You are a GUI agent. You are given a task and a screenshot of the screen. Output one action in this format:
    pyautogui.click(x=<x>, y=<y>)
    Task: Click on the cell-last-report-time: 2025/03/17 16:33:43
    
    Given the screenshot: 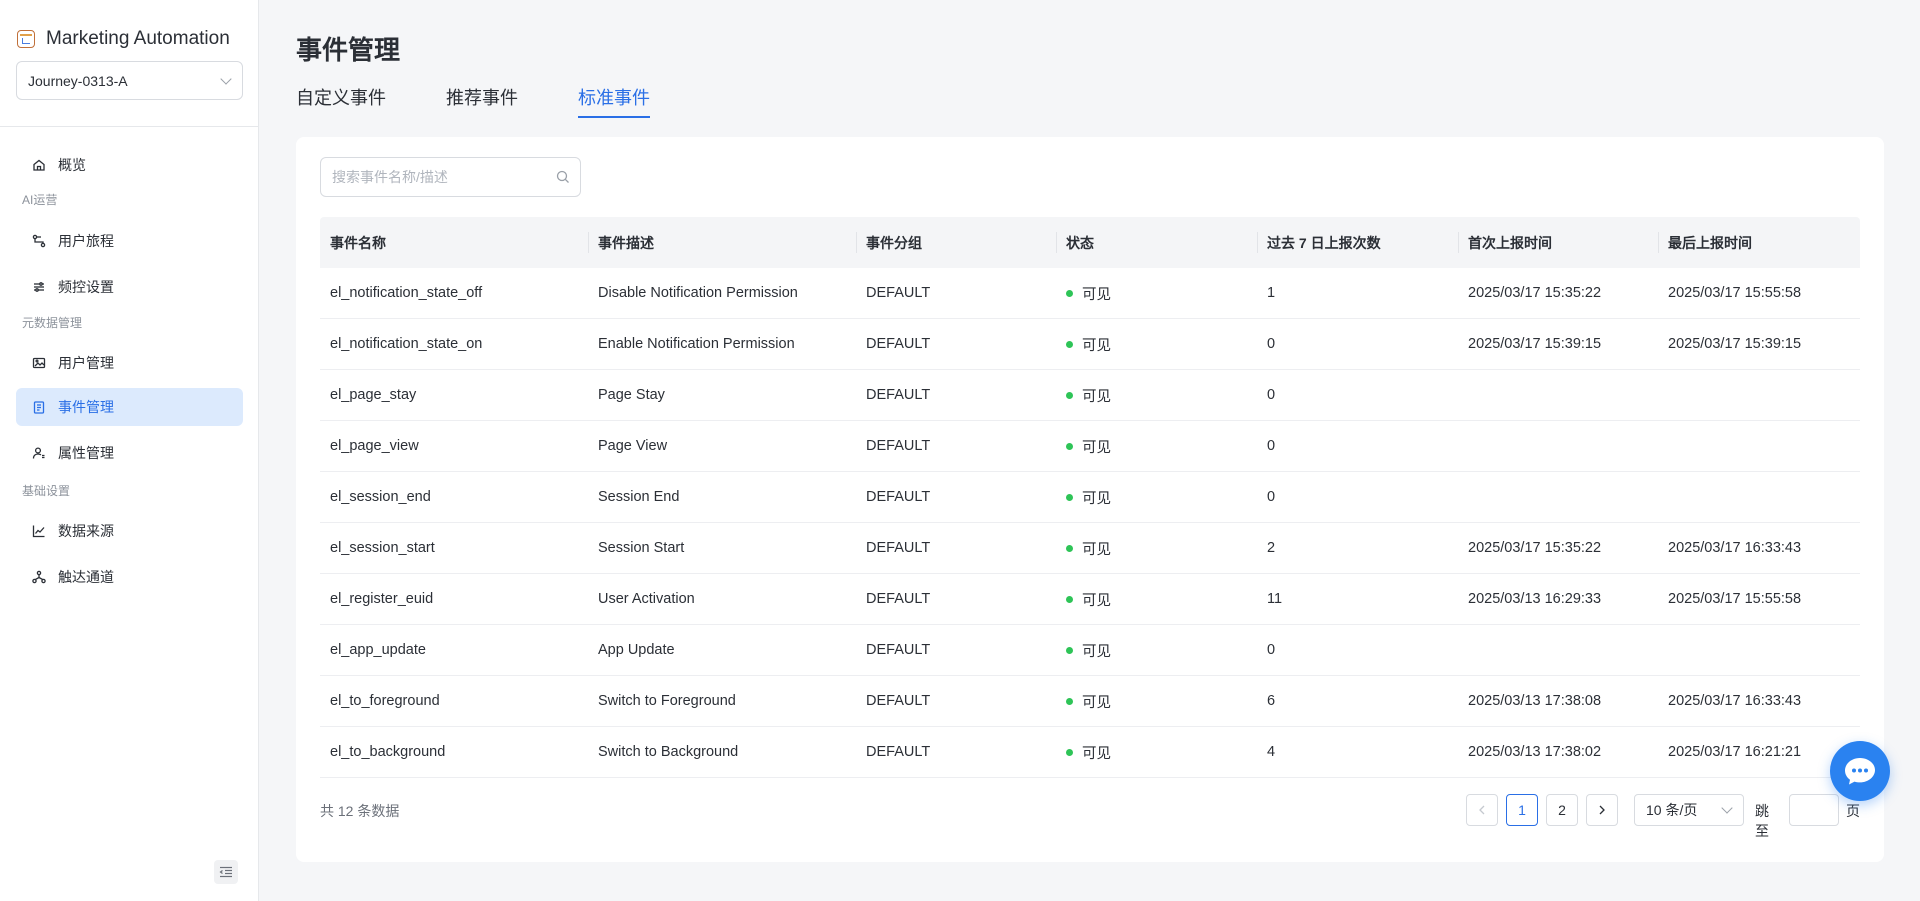 What is the action you would take?
    pyautogui.click(x=1735, y=701)
    